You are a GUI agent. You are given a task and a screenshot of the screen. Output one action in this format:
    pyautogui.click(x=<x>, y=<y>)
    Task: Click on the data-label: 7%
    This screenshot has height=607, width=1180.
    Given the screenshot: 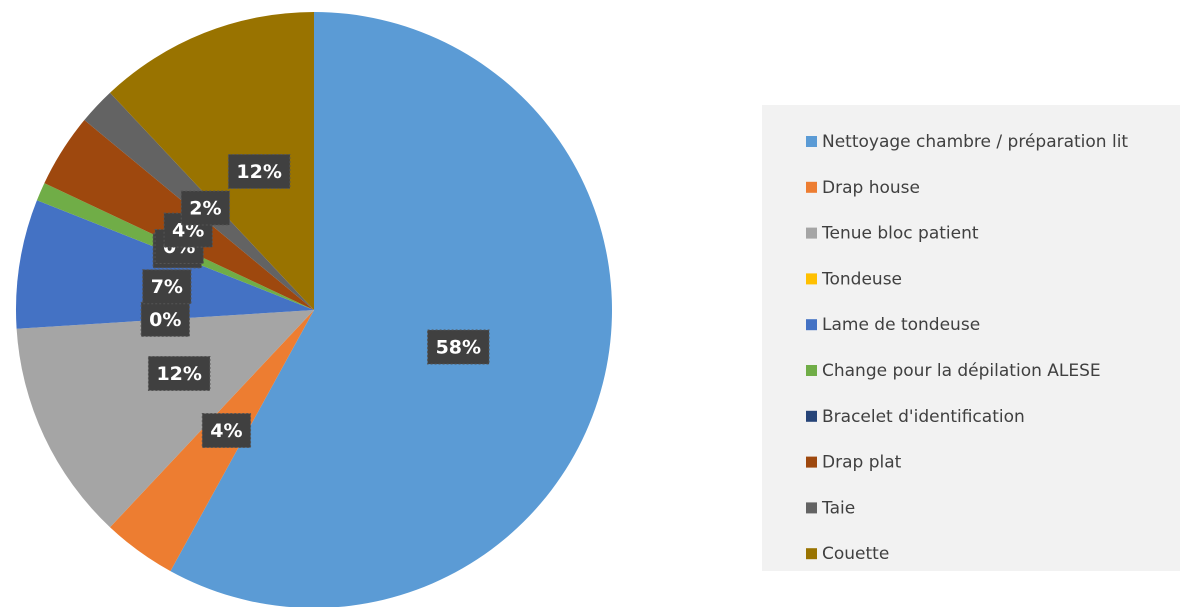 What is the action you would take?
    pyautogui.click(x=167, y=287)
    